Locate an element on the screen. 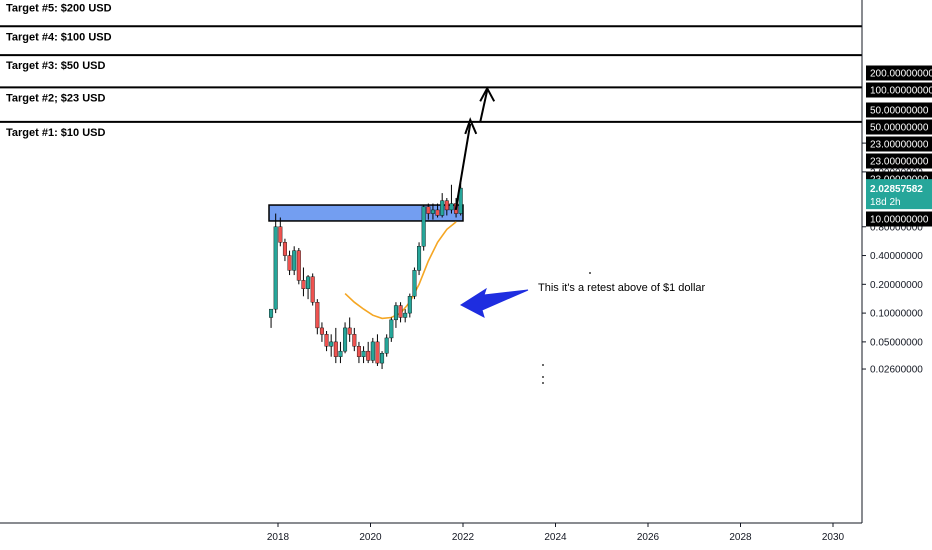 The height and width of the screenshot is (550, 932). time-axis-ticks: 2018 2020 2022 2024 2026 2028 2030 is located at coordinates (556, 533).